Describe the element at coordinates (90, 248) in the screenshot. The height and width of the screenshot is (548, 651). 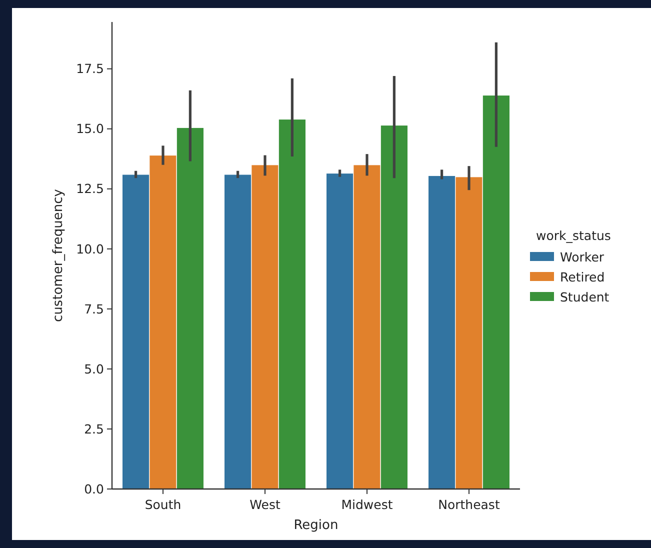
I see `y-tick-label: 10.0` at that location.